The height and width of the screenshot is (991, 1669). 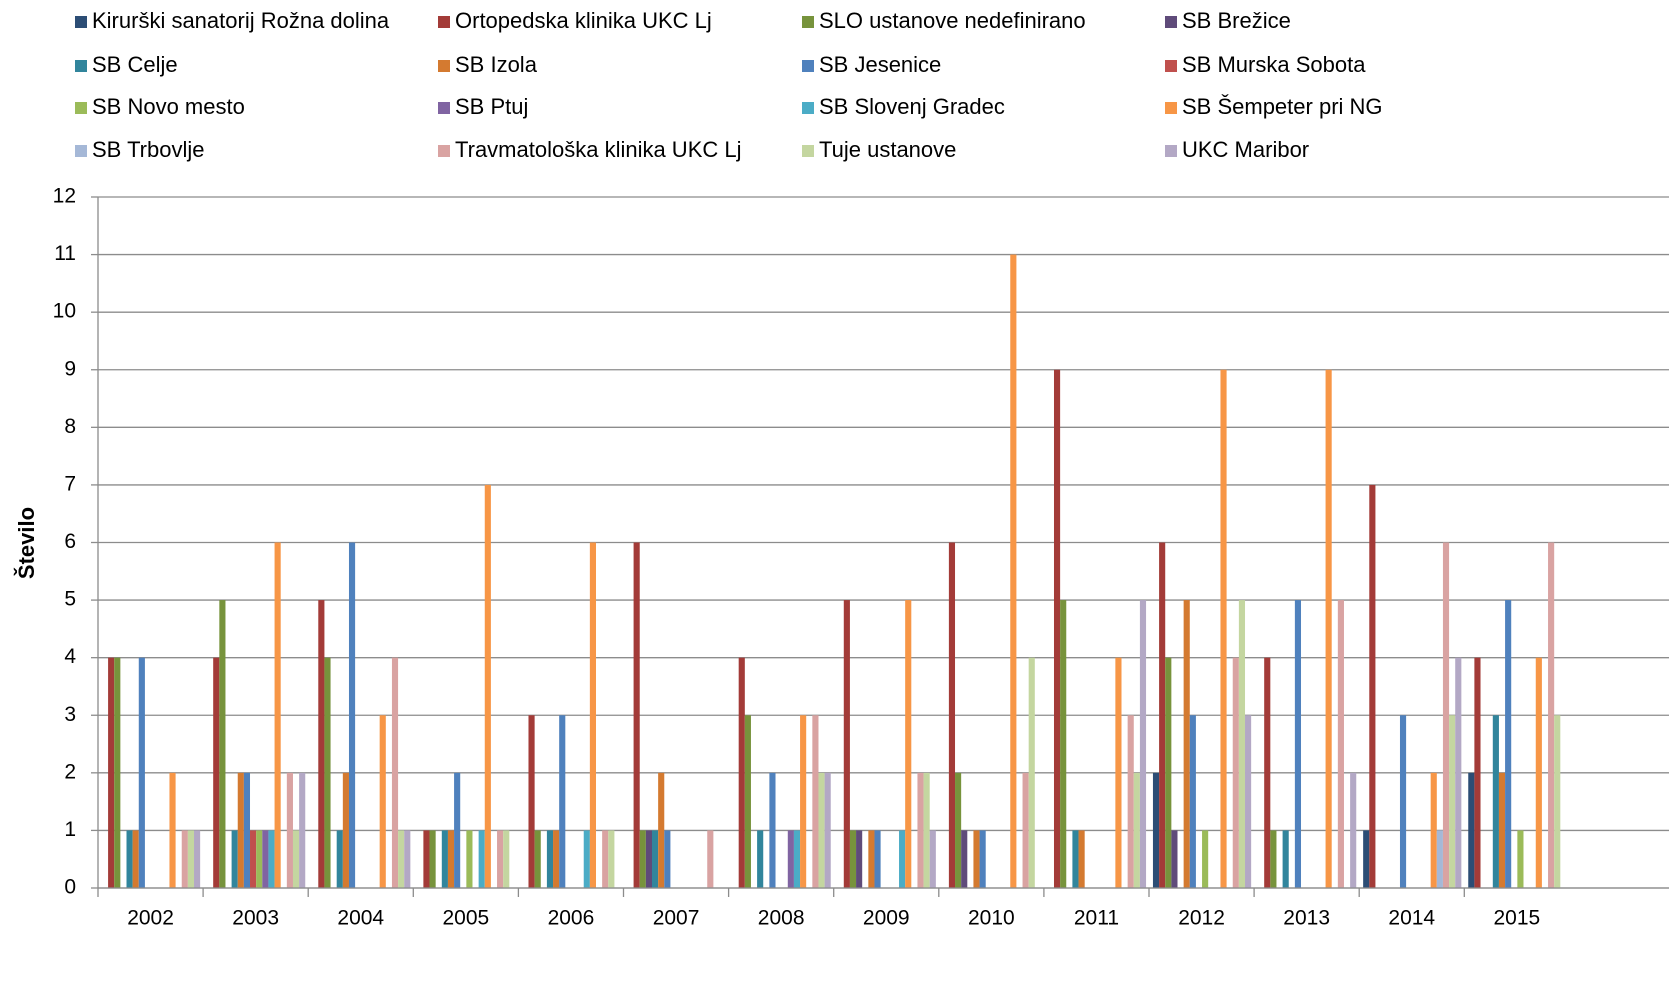 What do you see at coordinates (1245, 149) in the screenshot?
I see `legend-label: UKC Maribor` at bounding box center [1245, 149].